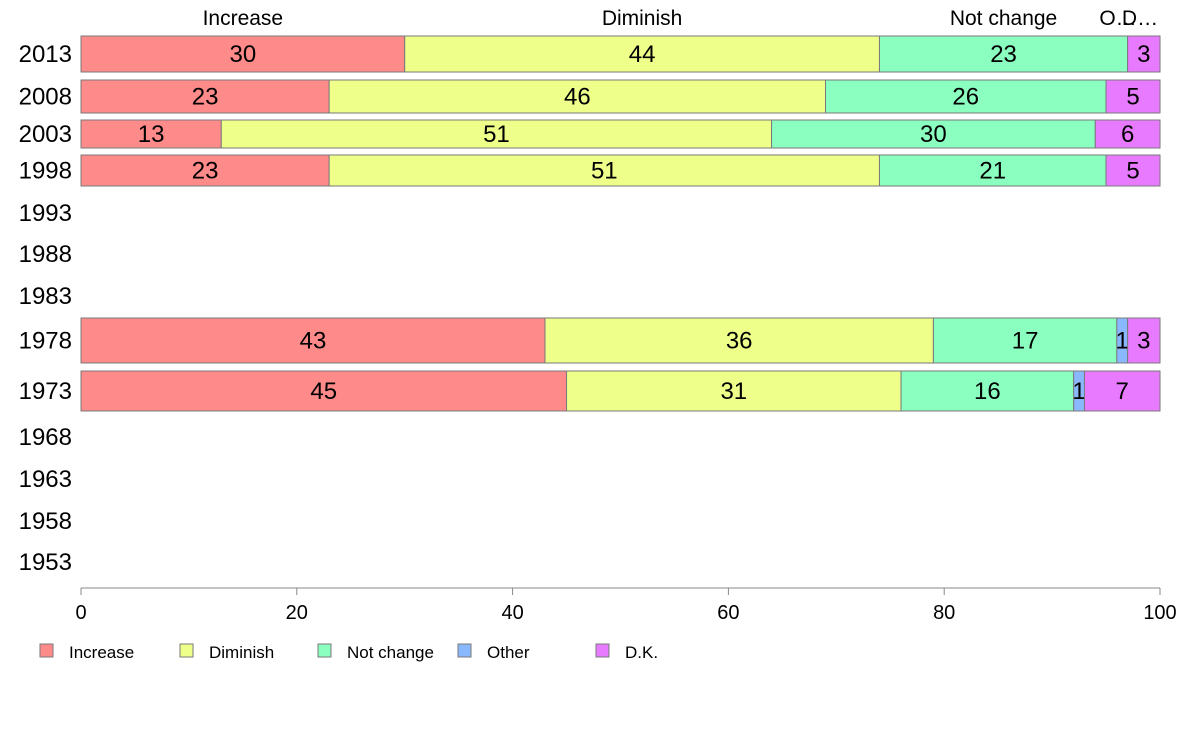 Image resolution: width=1188 pixels, height=736 pixels. What do you see at coordinates (45, 562) in the screenshot?
I see `year-label-1953: 1953` at bounding box center [45, 562].